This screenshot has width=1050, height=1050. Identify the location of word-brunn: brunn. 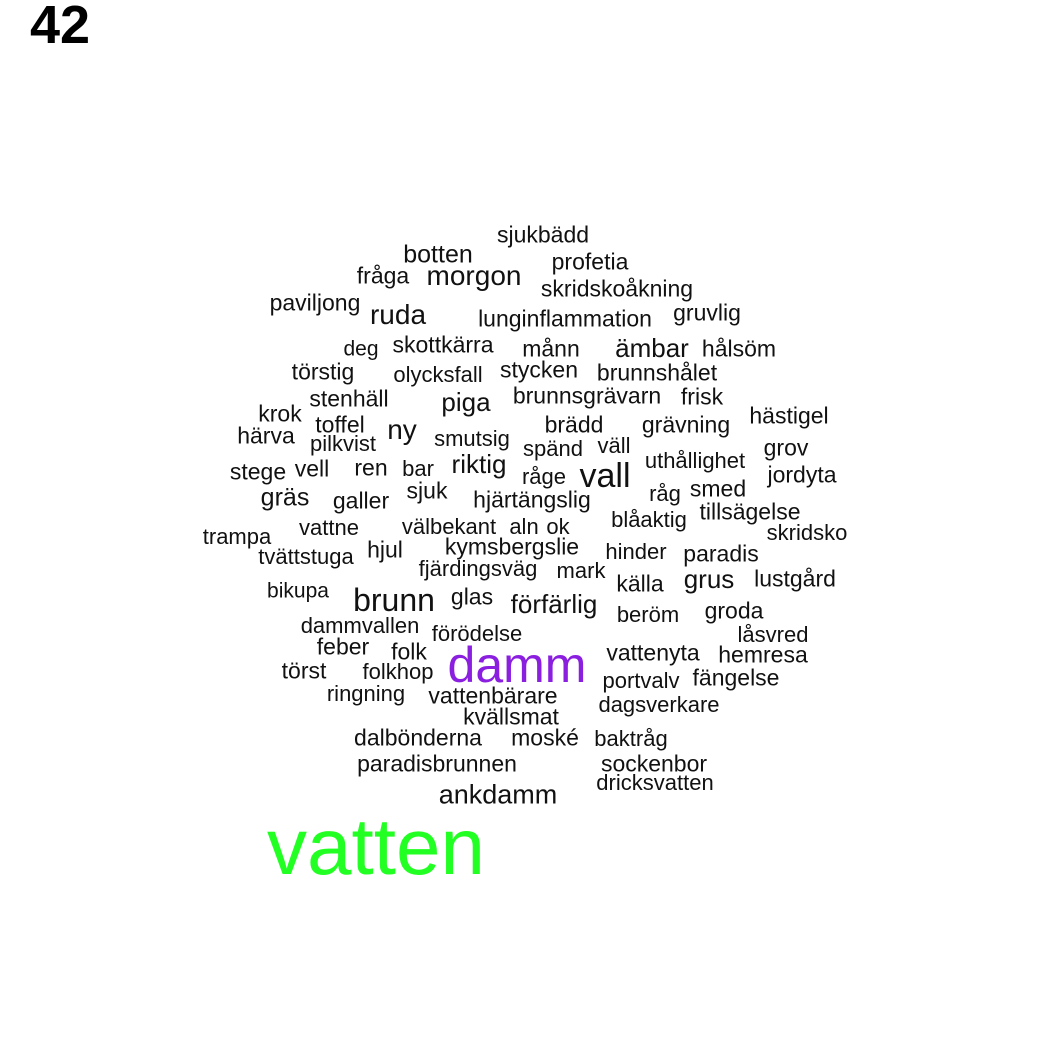
(394, 600).